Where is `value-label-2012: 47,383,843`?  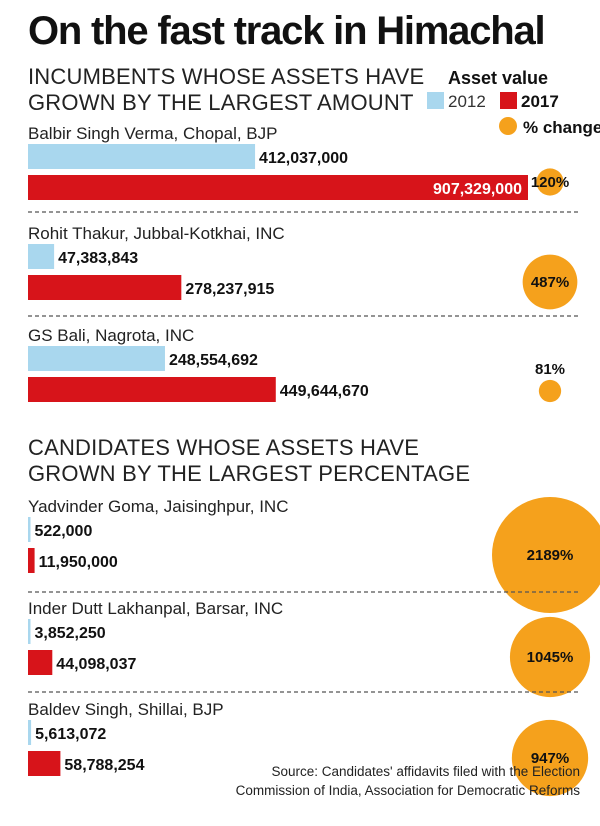
value-label-2012: 47,383,843 is located at coordinates (98, 258).